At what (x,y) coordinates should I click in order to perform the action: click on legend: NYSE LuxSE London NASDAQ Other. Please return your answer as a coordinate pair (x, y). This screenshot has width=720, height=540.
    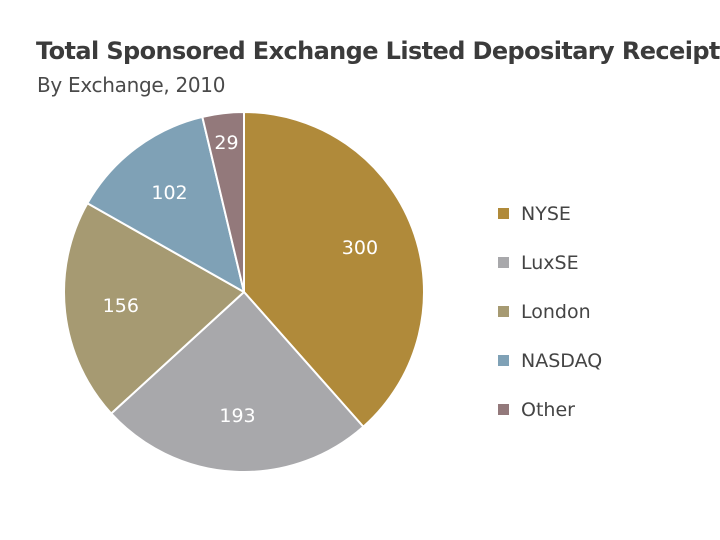
    Looking at the image, I should click on (550, 311).